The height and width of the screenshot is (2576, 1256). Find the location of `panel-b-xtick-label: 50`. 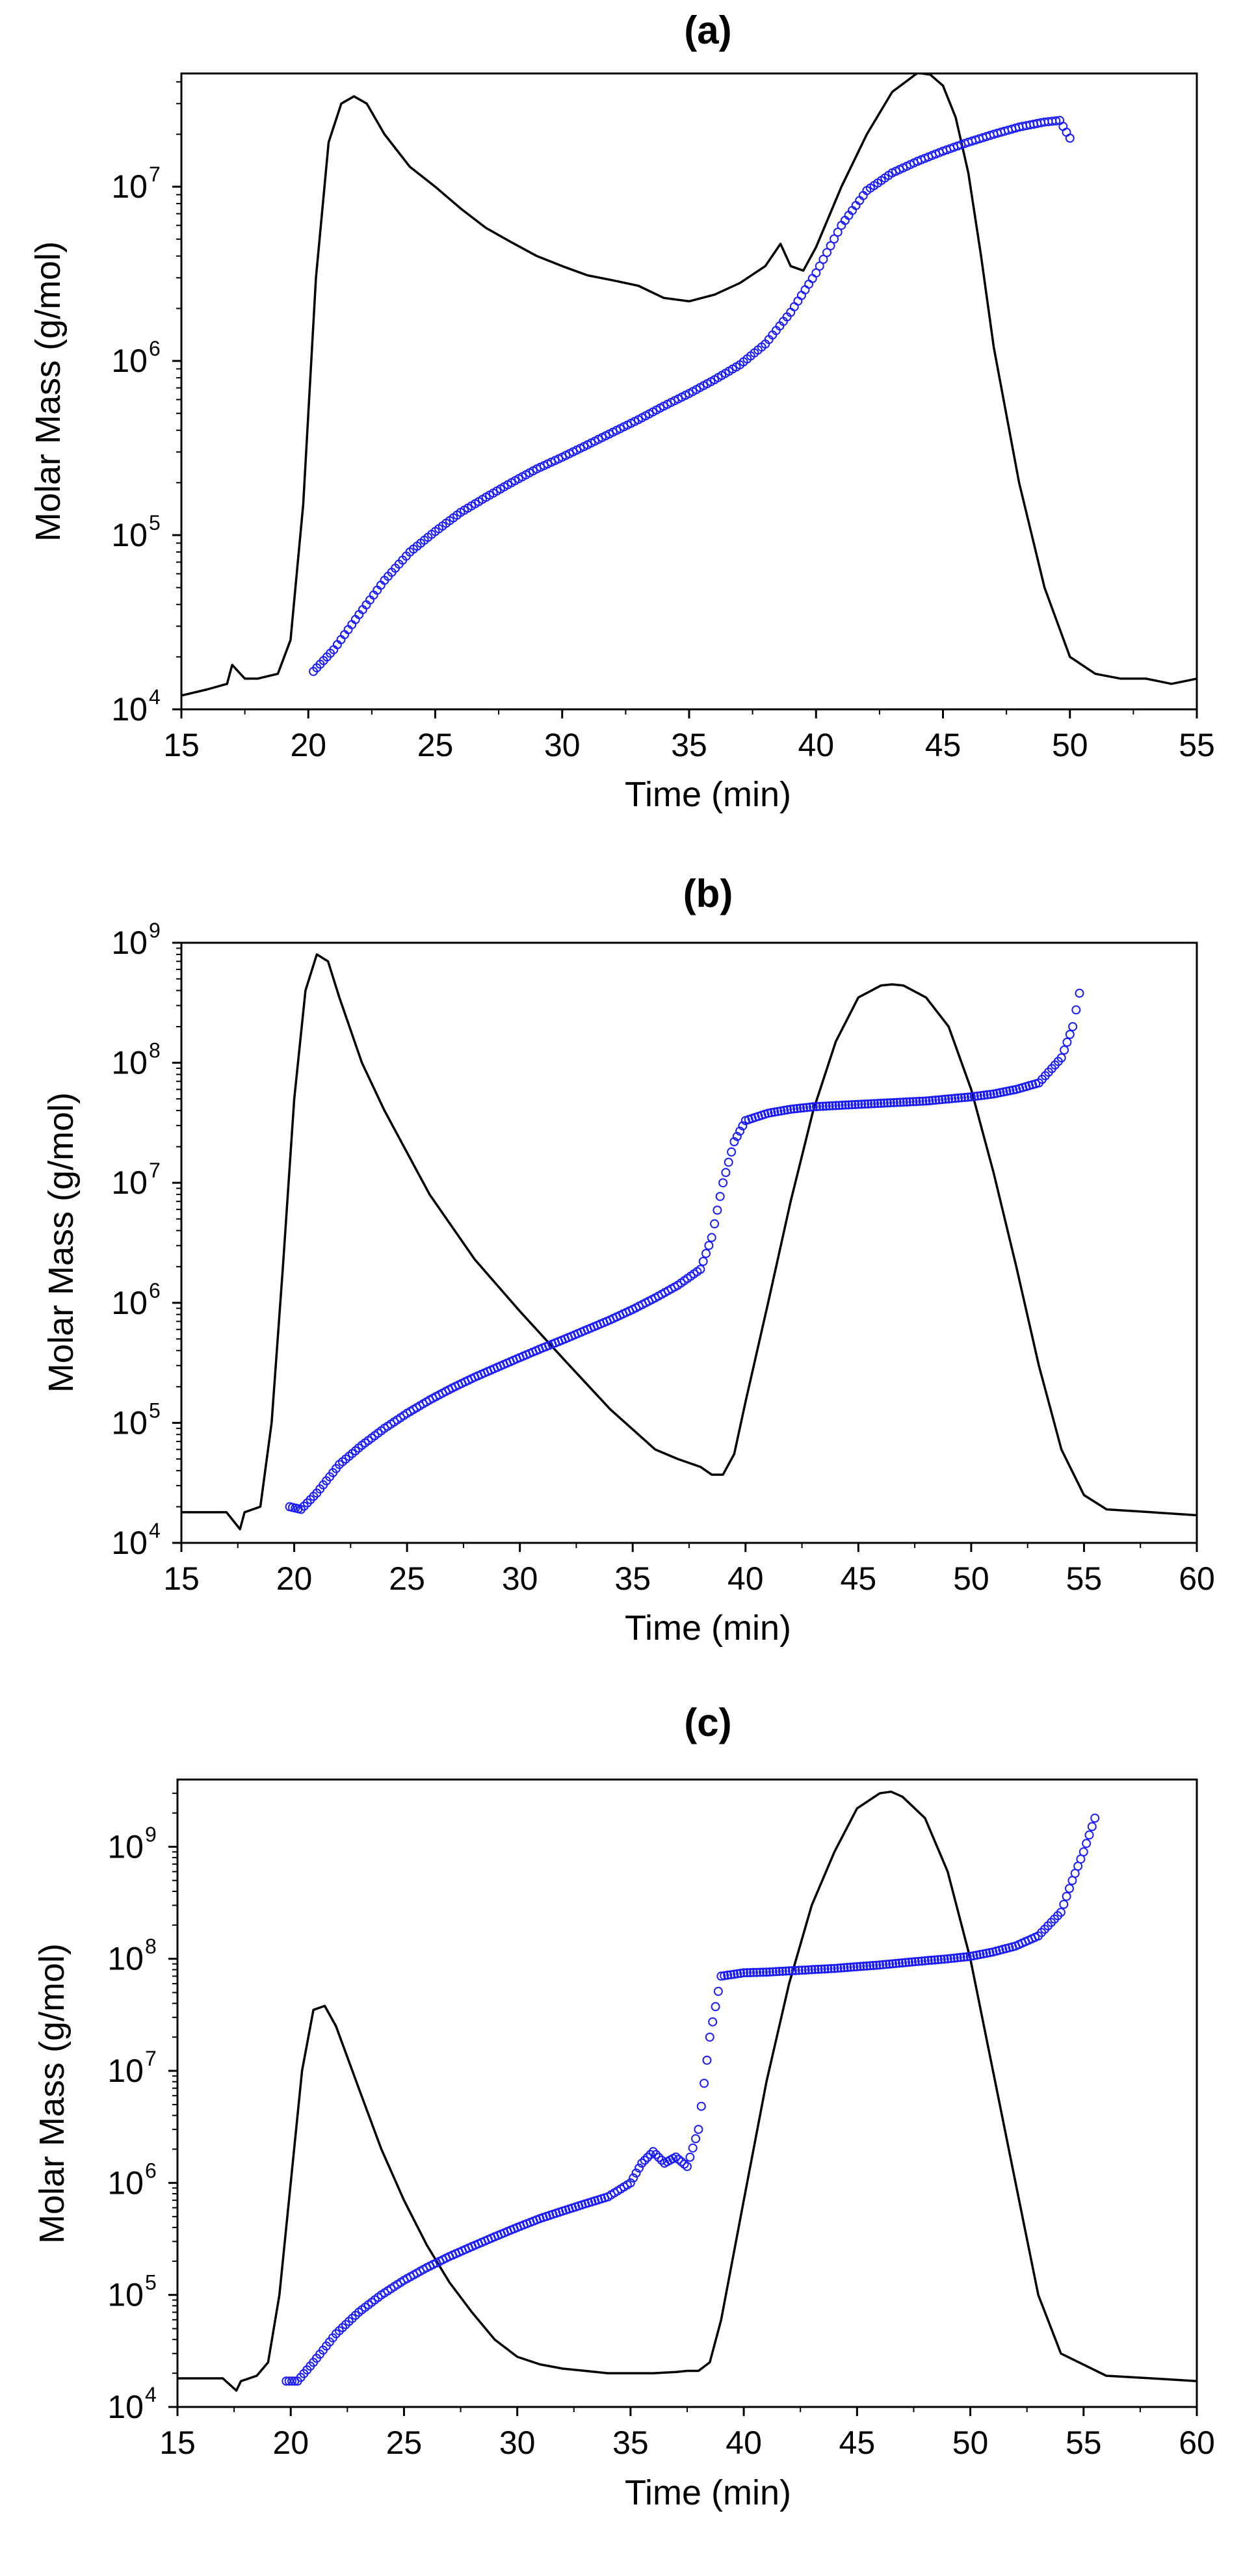

panel-b-xtick-label: 50 is located at coordinates (971, 1578).